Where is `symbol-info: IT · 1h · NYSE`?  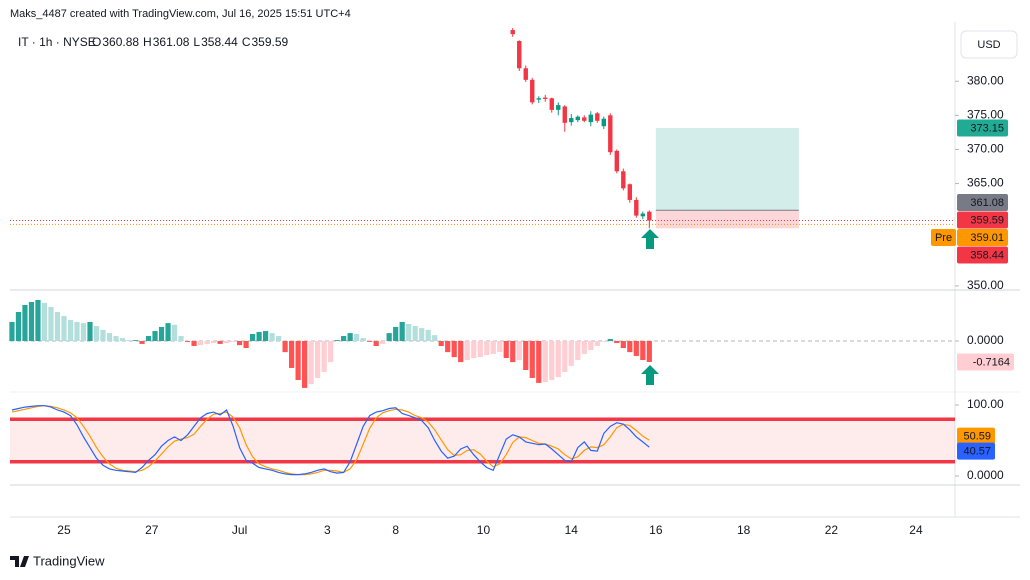 symbol-info: IT · 1h · NYSE is located at coordinates (57, 42).